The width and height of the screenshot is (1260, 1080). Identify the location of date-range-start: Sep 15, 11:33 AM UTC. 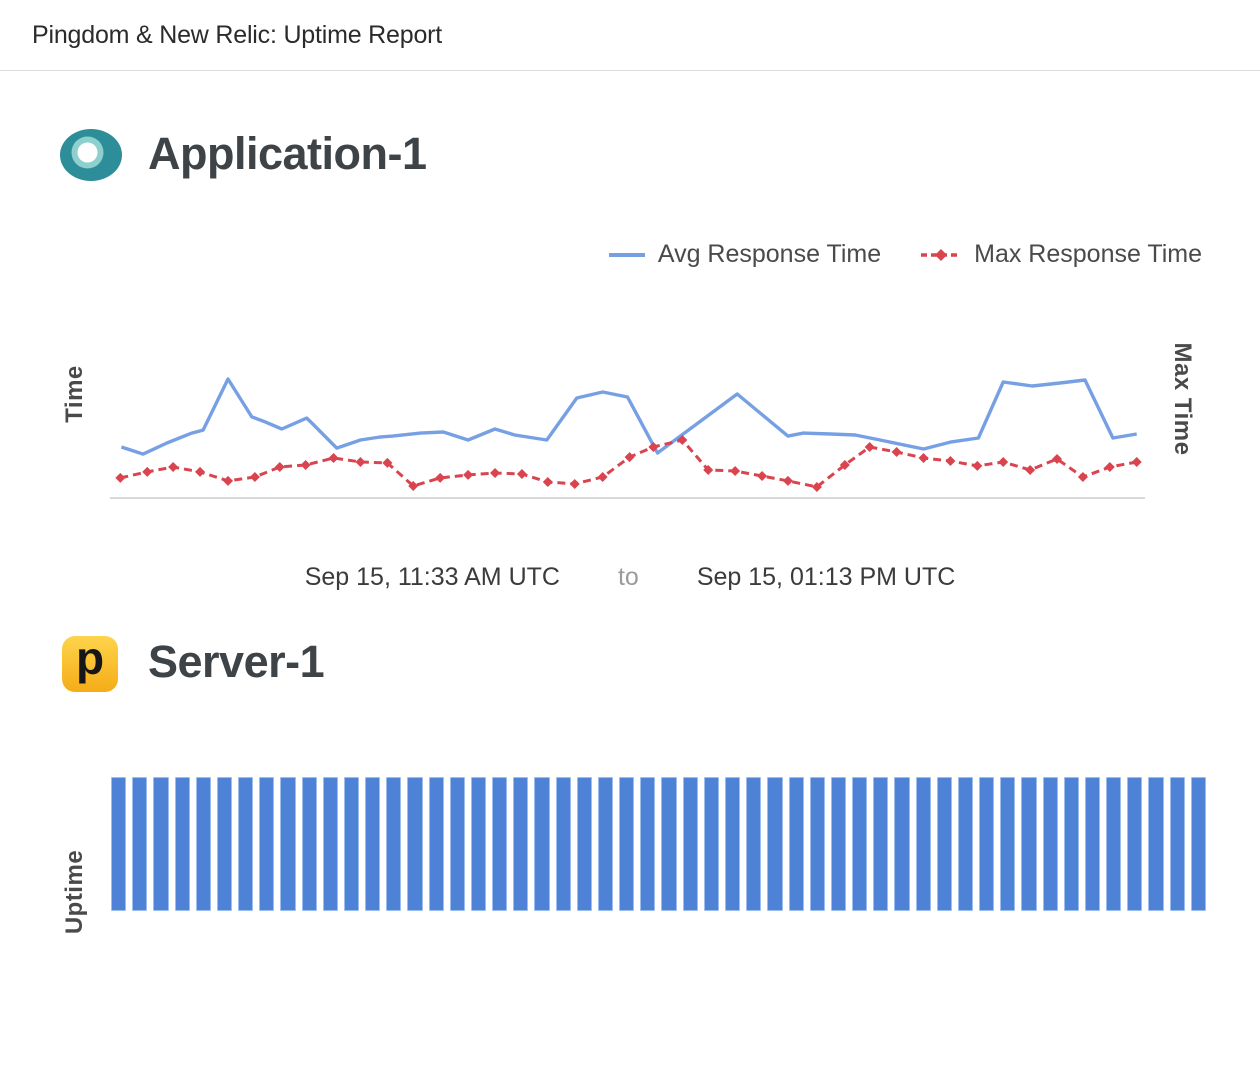
(432, 577).